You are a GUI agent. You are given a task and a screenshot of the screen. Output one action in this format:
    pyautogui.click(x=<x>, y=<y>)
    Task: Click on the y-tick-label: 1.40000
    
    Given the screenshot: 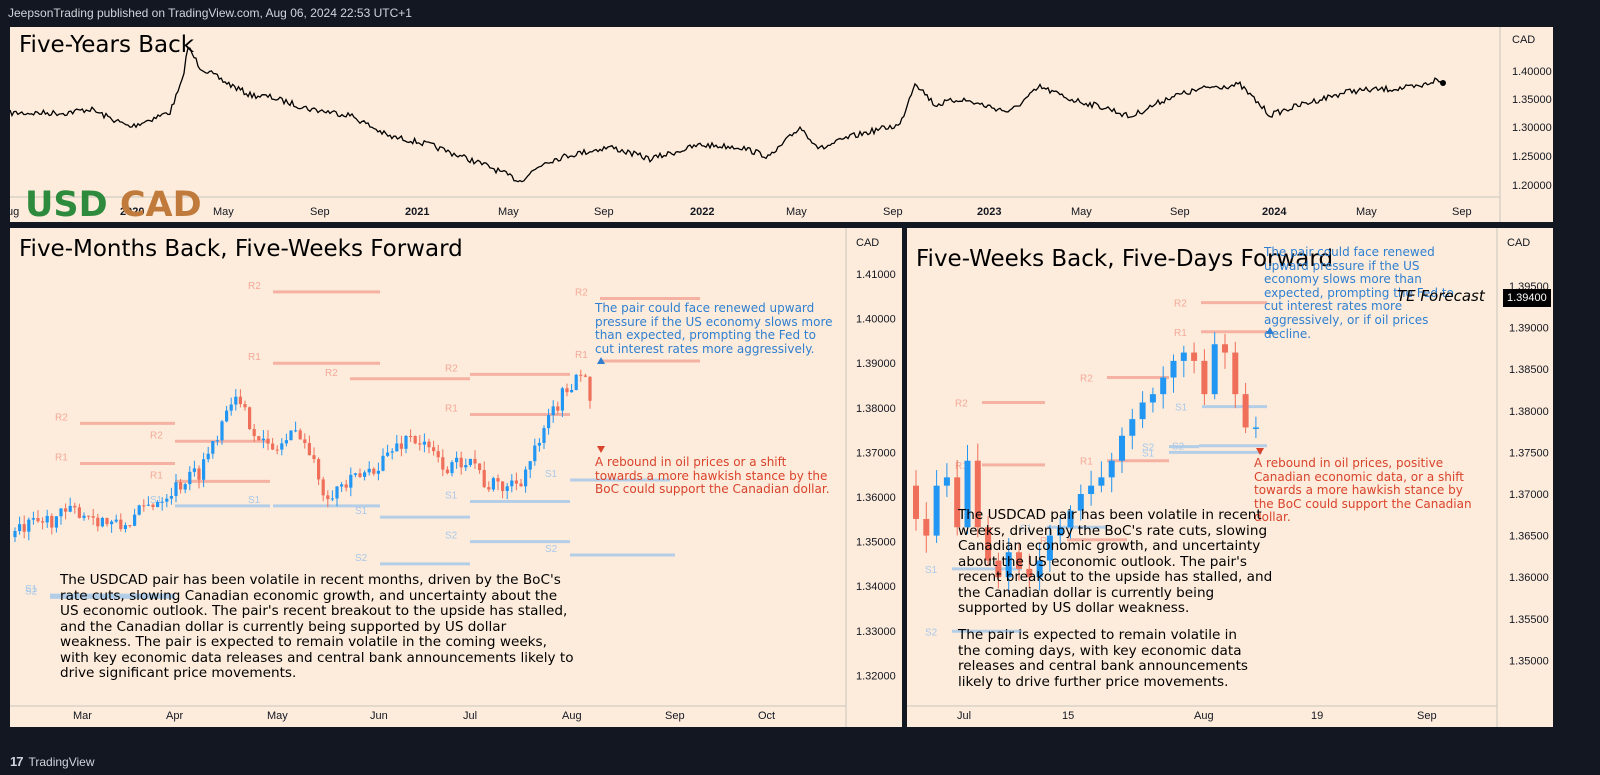 What is the action you would take?
    pyautogui.click(x=1532, y=72)
    